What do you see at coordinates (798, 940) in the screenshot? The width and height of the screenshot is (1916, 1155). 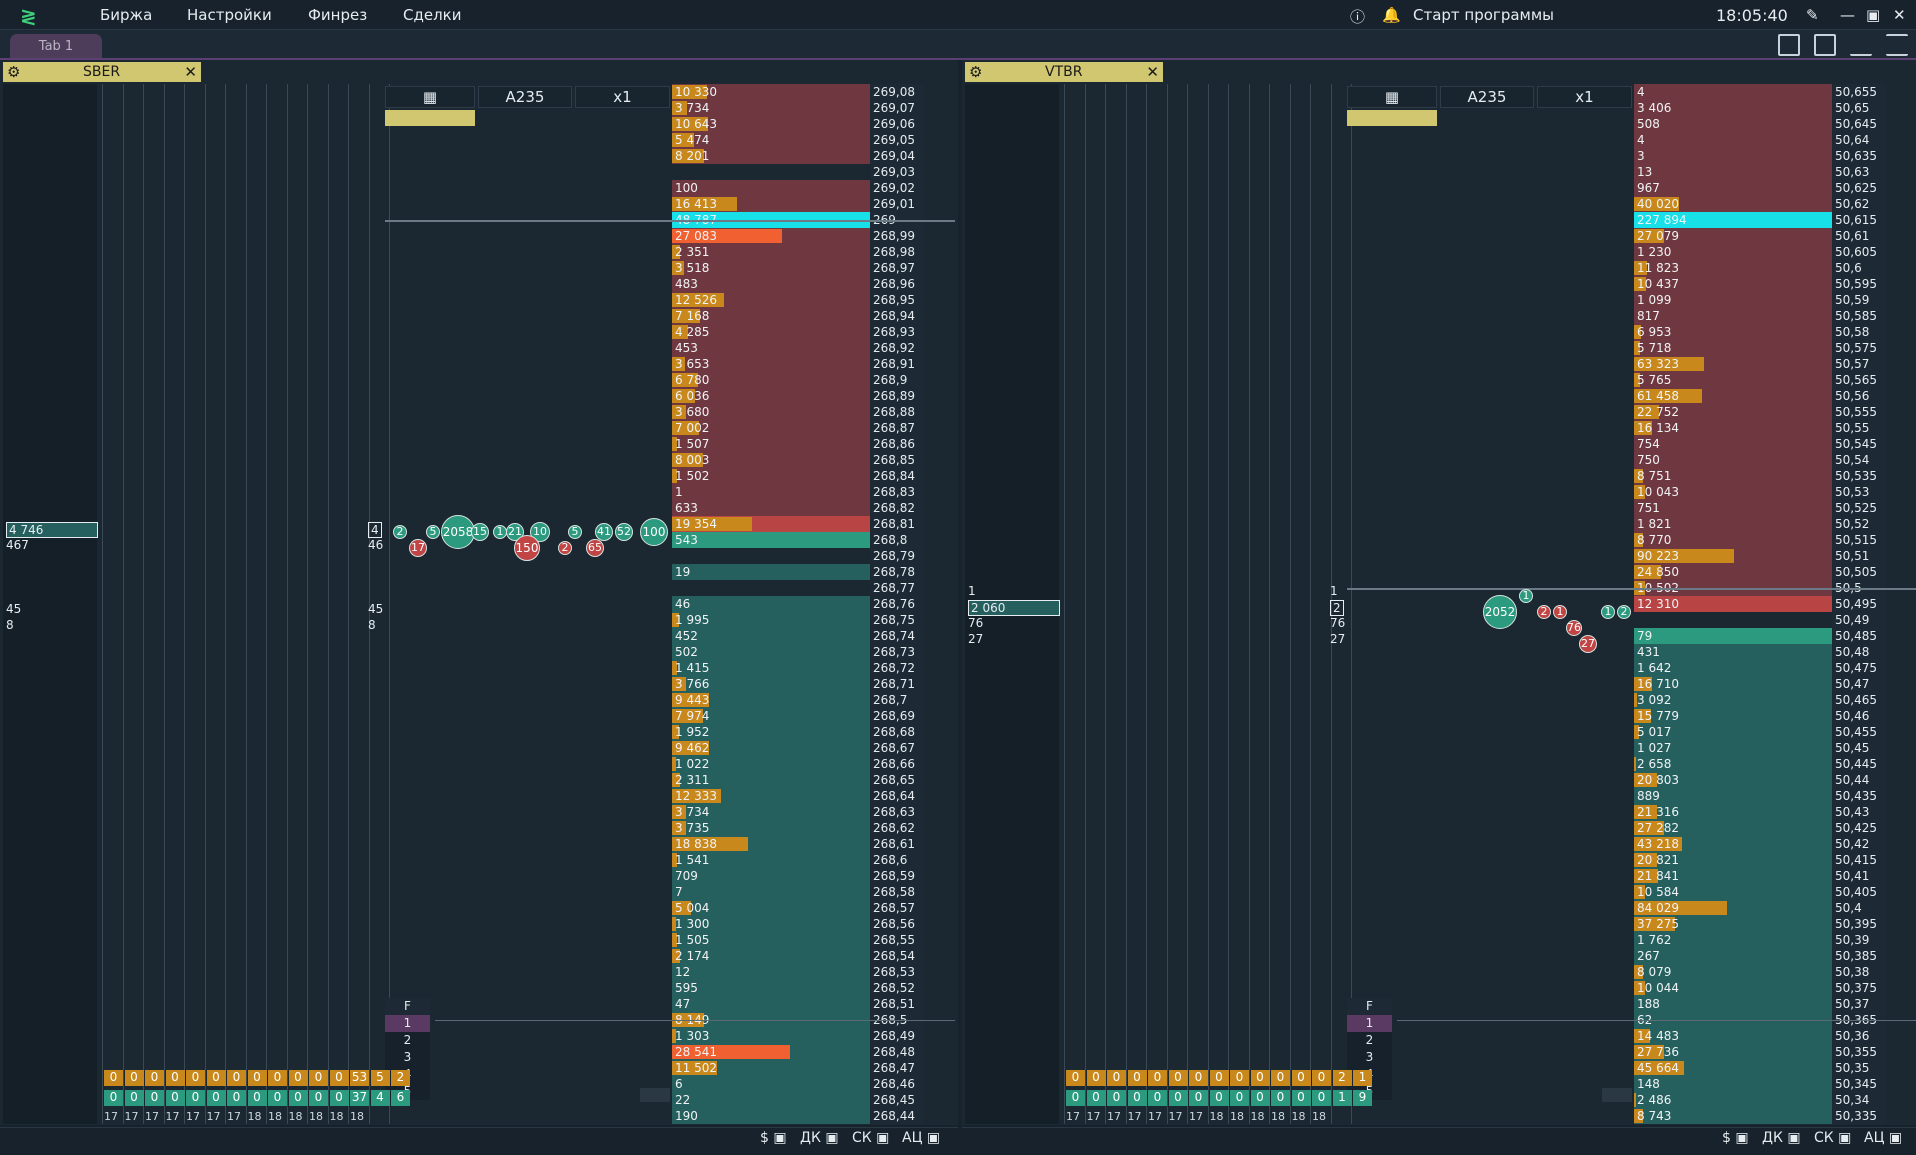 I see `ladder-row: 1 505 268,55` at bounding box center [798, 940].